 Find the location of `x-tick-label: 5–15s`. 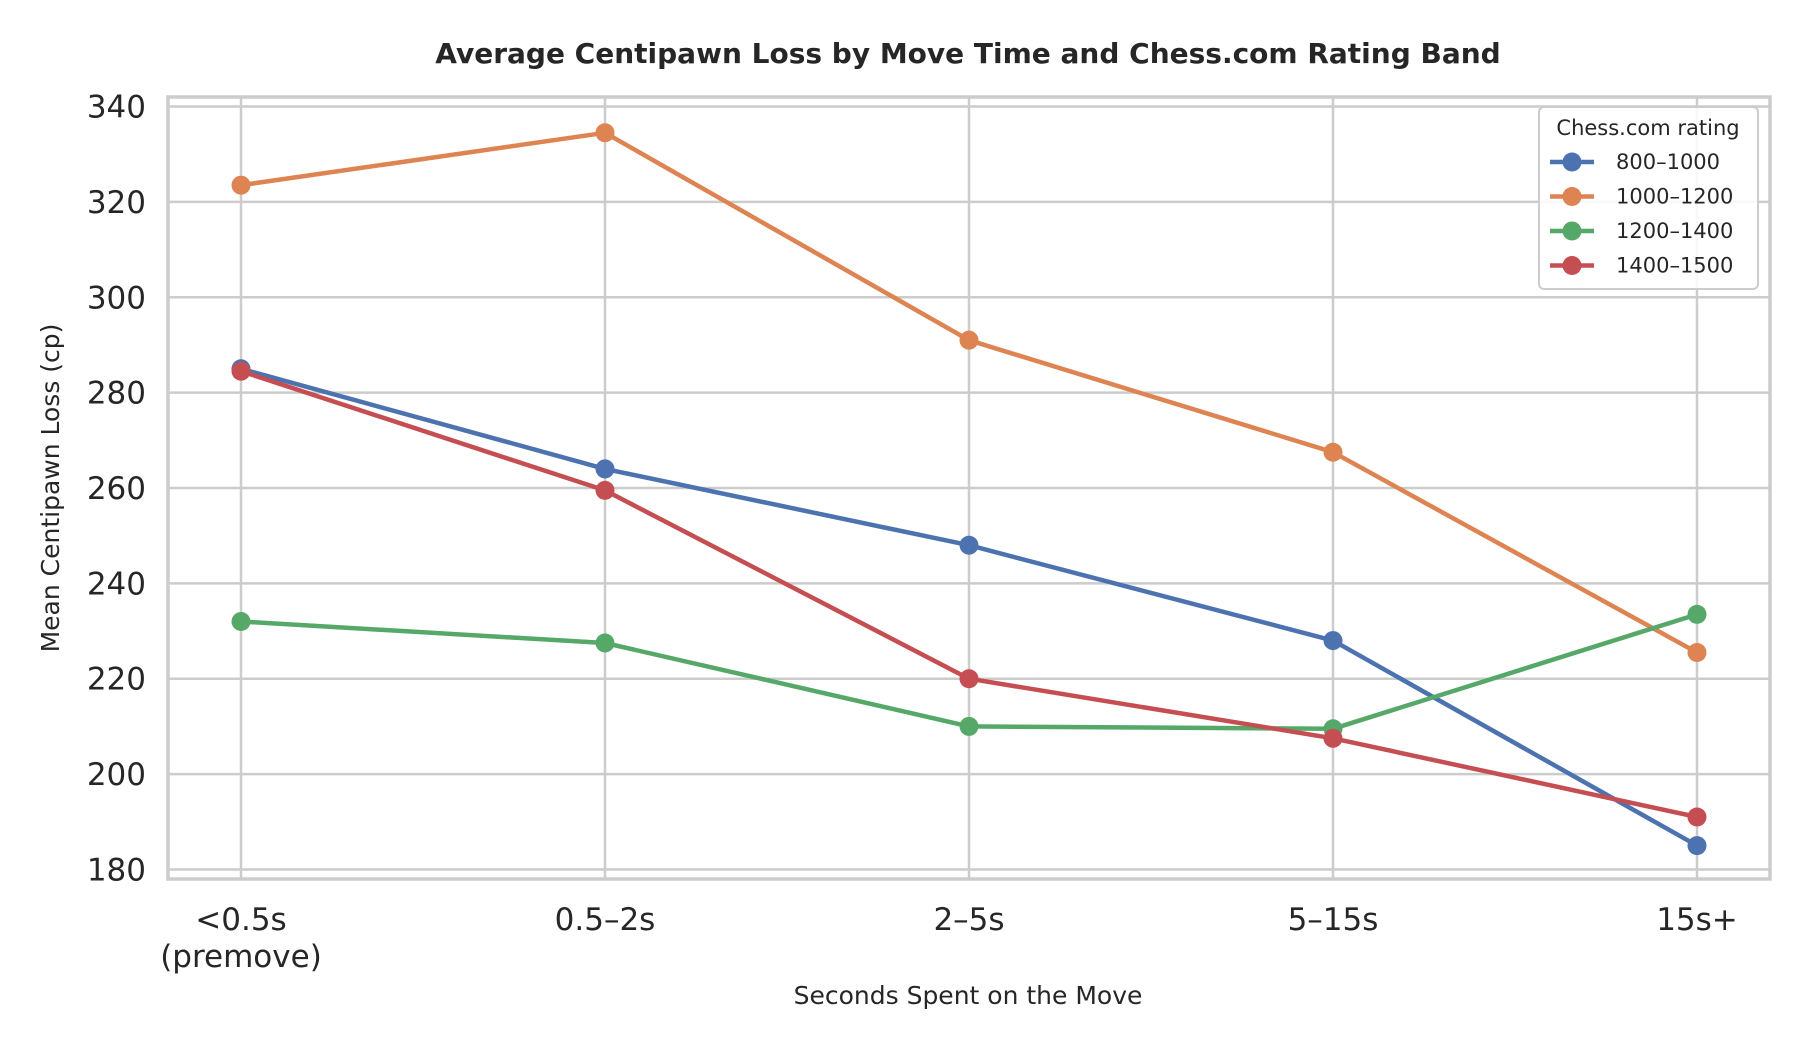

x-tick-label: 5–15s is located at coordinates (1333, 920).